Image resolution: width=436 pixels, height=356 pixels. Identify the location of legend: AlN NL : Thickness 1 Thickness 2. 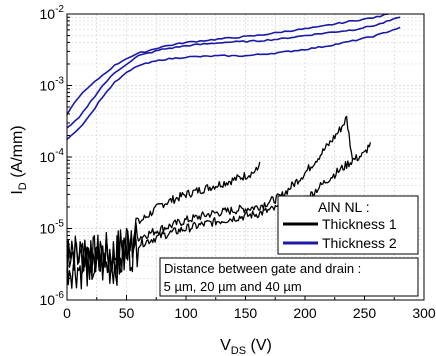
(348, 225).